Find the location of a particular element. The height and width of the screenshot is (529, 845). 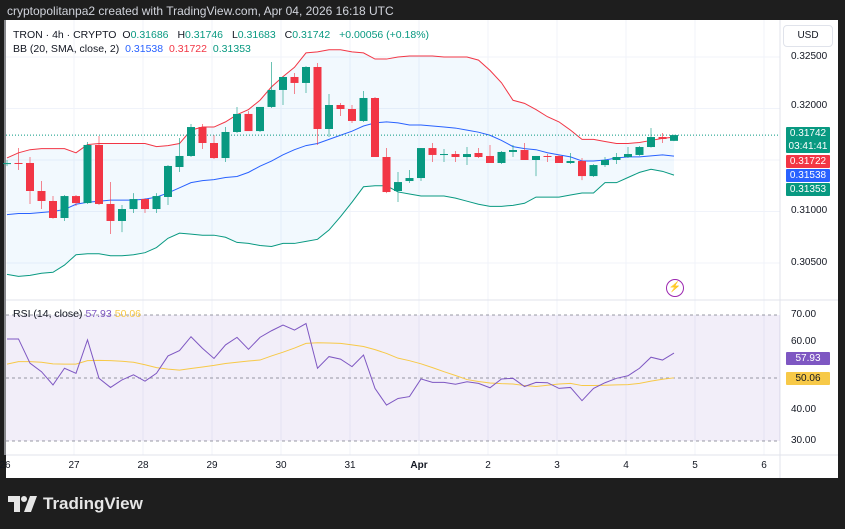

open-value: 0.31686 is located at coordinates (149, 35).